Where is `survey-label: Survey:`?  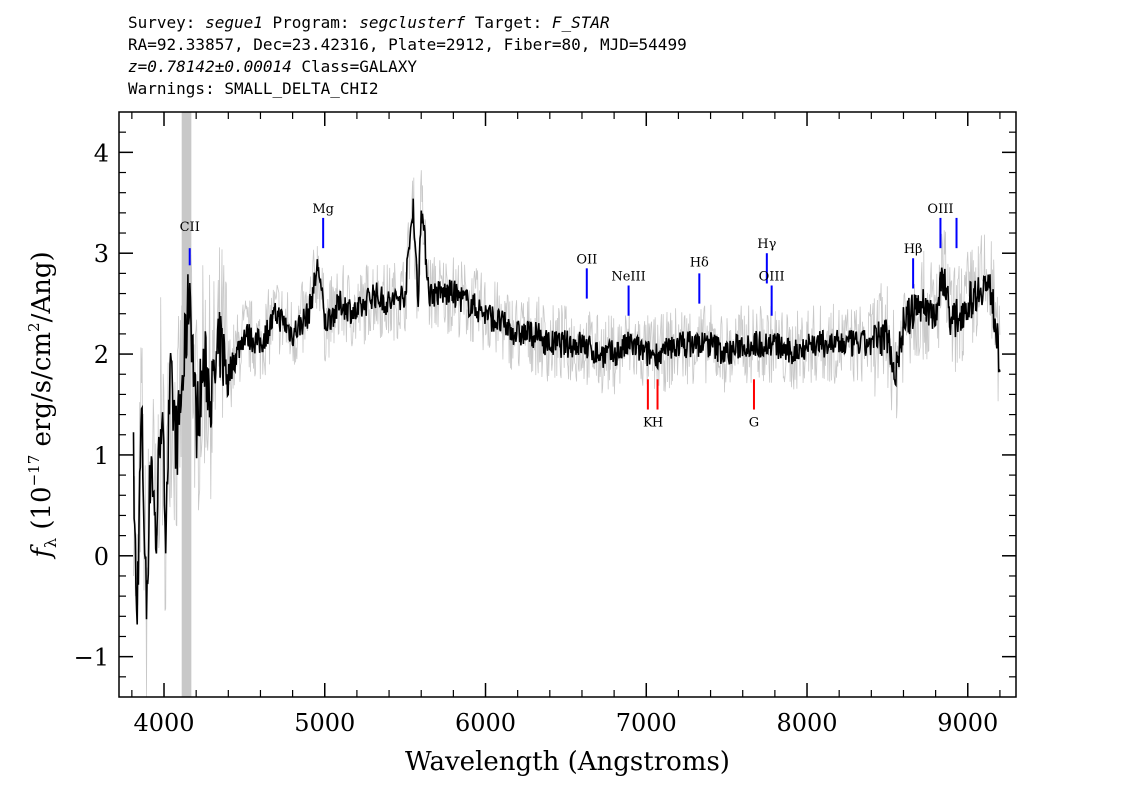
survey-label: Survey: is located at coordinates (167, 22).